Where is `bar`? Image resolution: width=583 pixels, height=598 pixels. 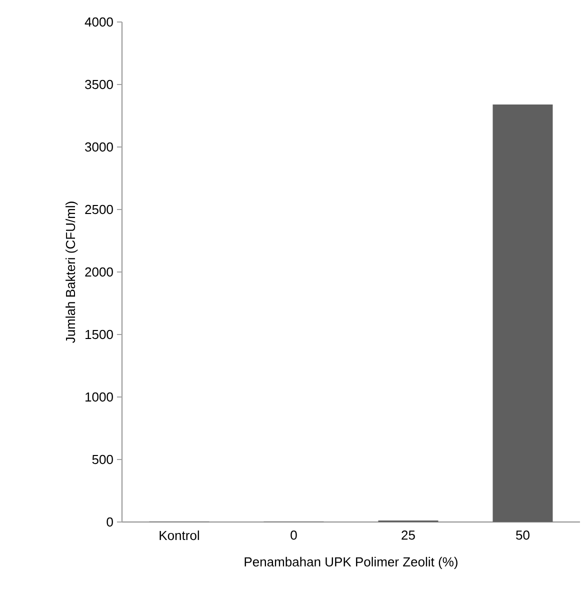 bar is located at coordinates (522, 313).